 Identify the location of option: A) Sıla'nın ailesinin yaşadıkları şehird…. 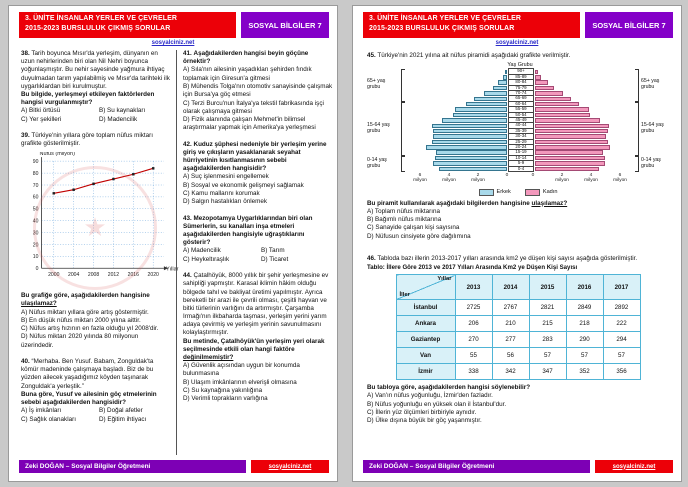
(247, 74).